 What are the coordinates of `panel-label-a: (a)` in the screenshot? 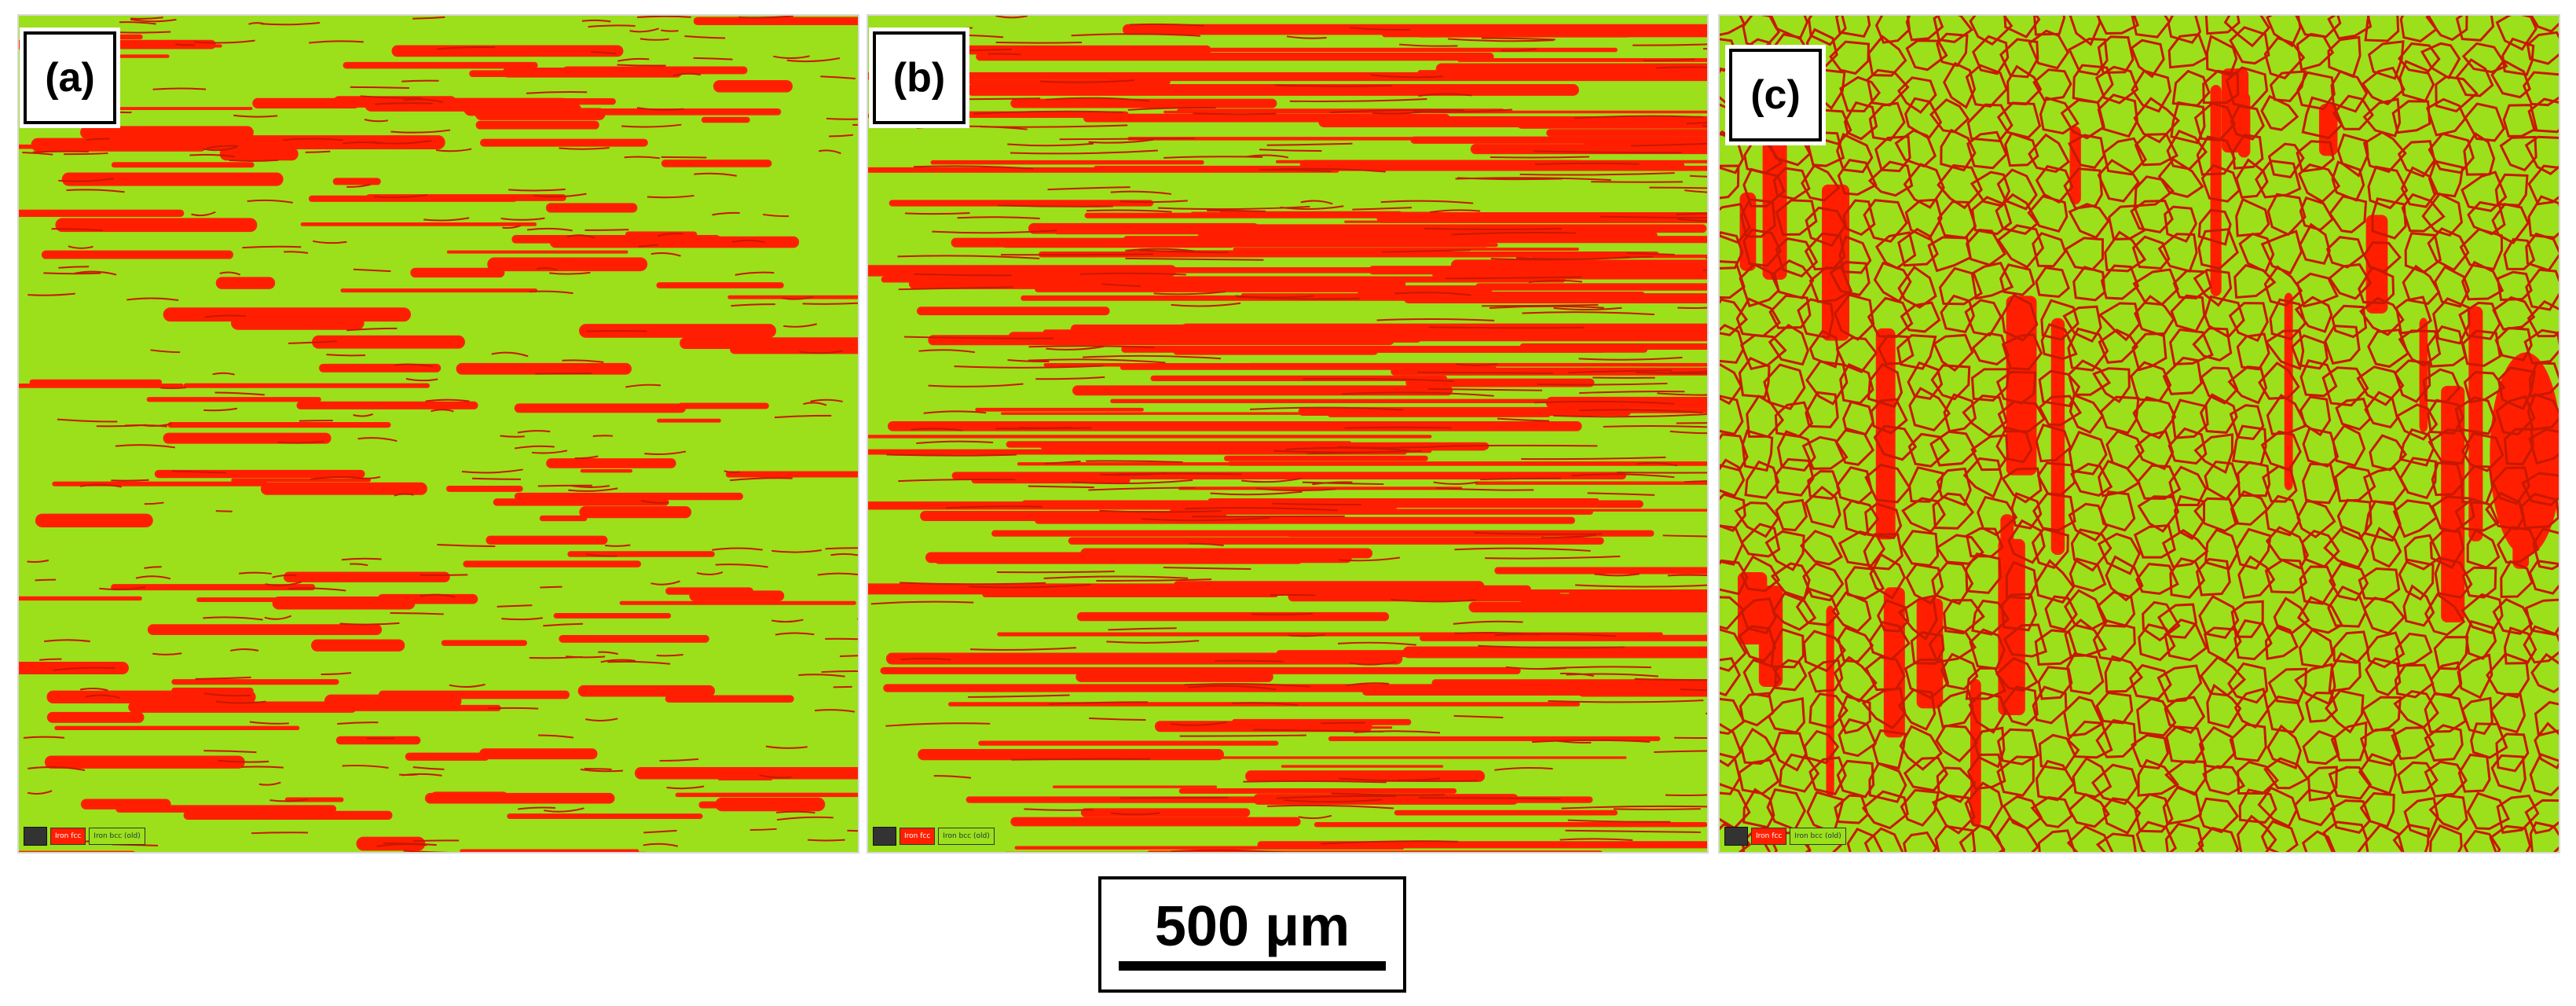 It's located at (70, 77).